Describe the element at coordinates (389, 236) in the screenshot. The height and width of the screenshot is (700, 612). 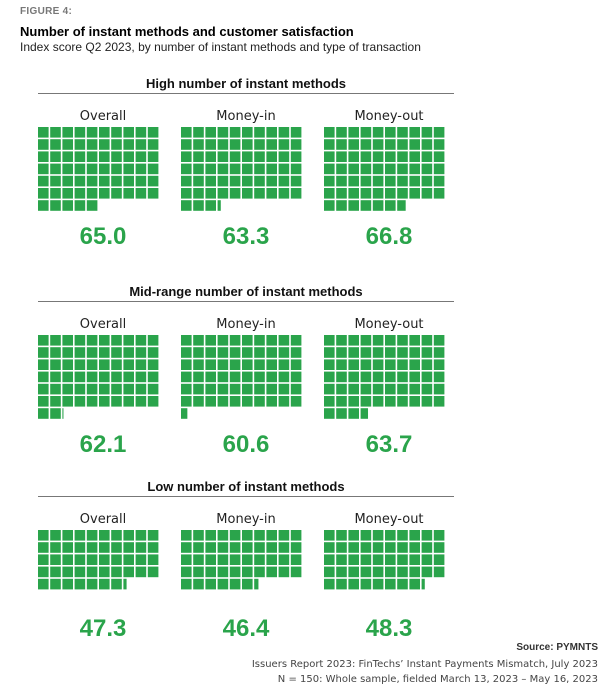
I see `value-label: 66.8` at that location.